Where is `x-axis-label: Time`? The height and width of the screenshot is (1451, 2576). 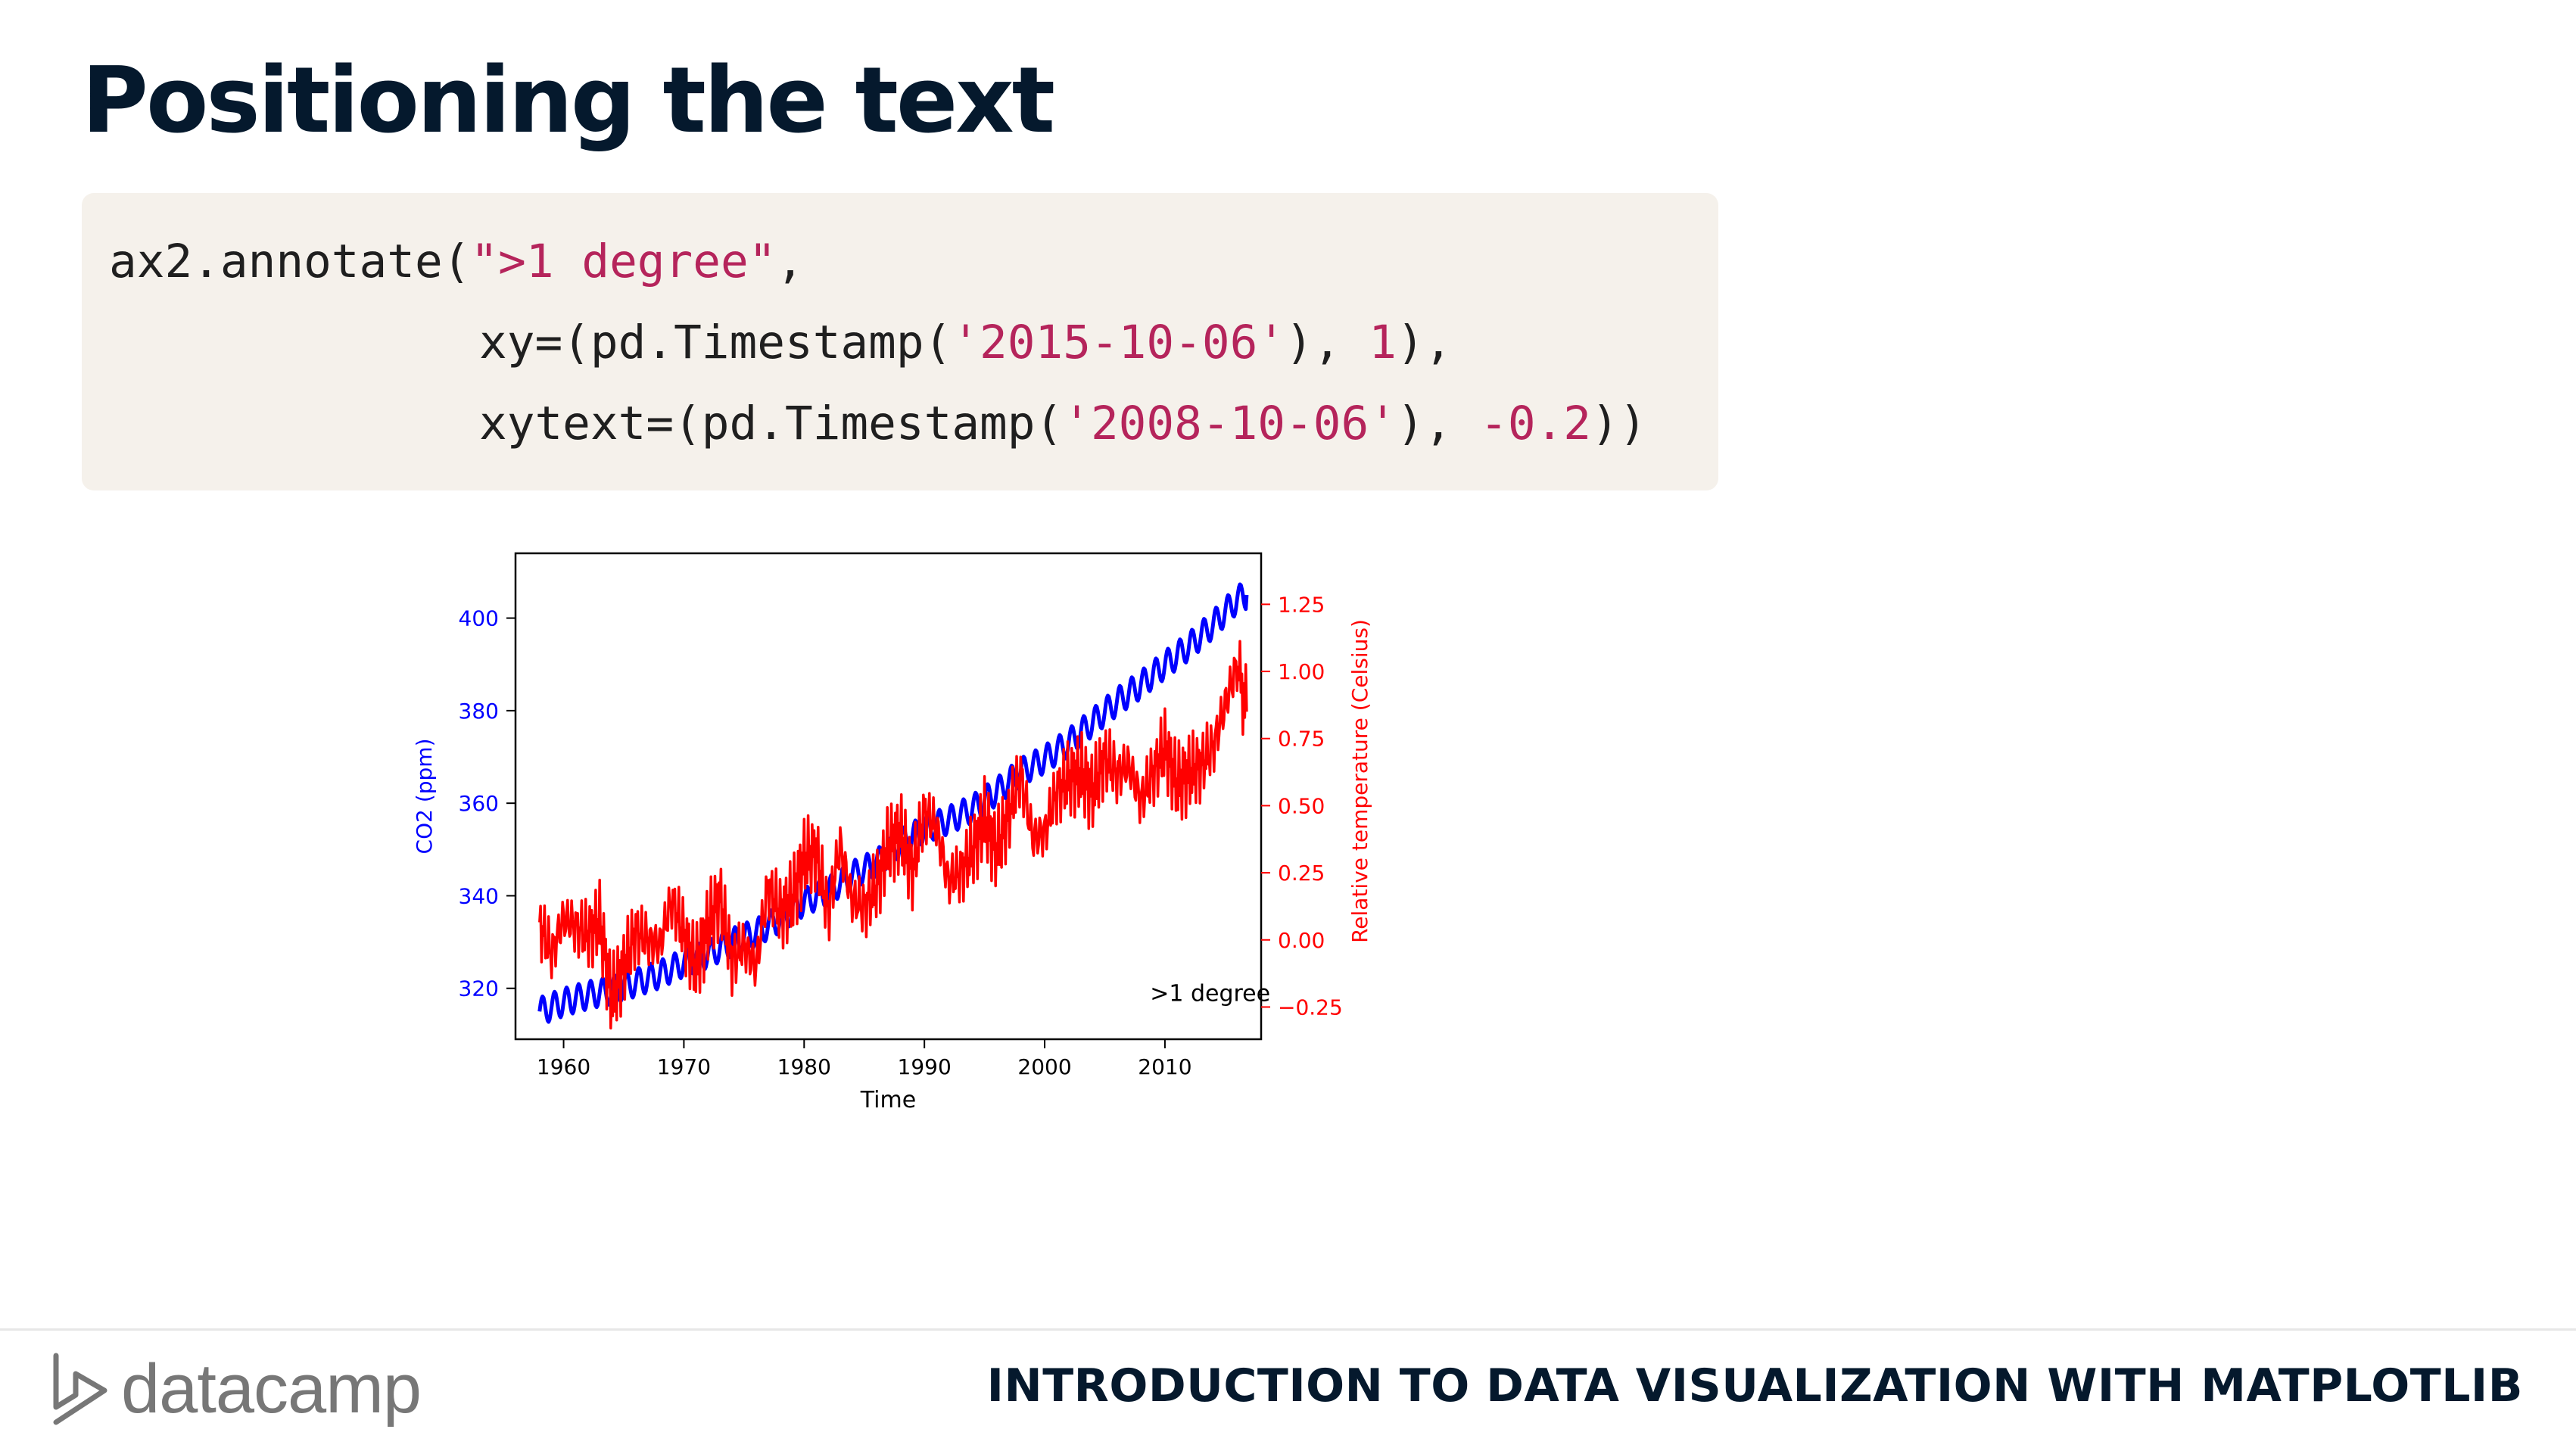 x-axis-label: Time is located at coordinates (888, 1100).